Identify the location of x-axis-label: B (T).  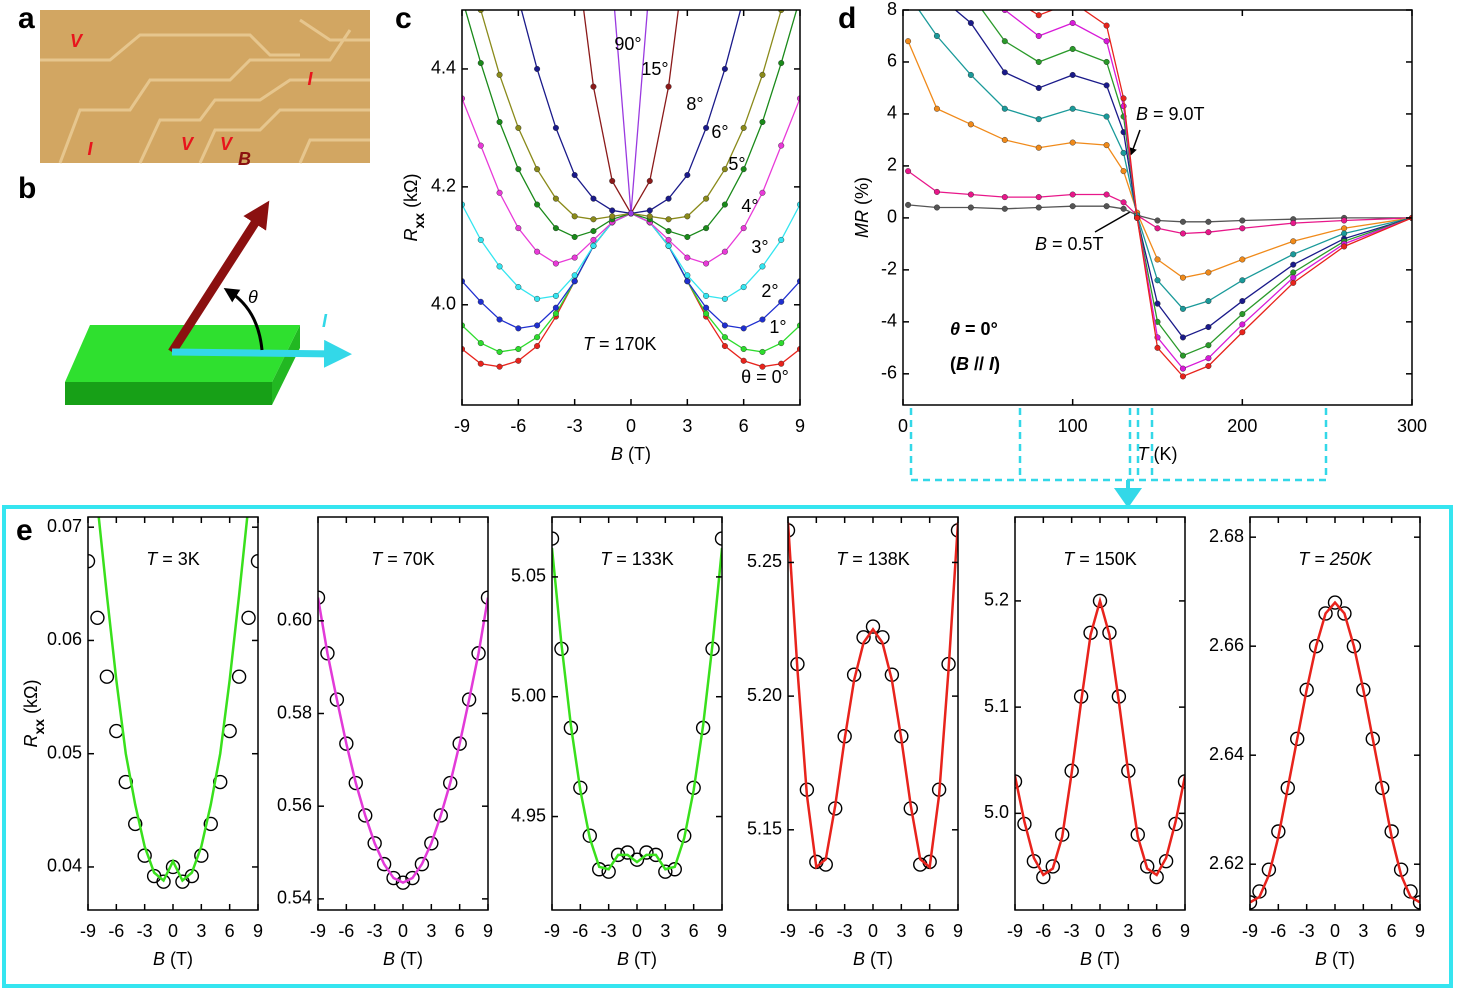
(1100, 959).